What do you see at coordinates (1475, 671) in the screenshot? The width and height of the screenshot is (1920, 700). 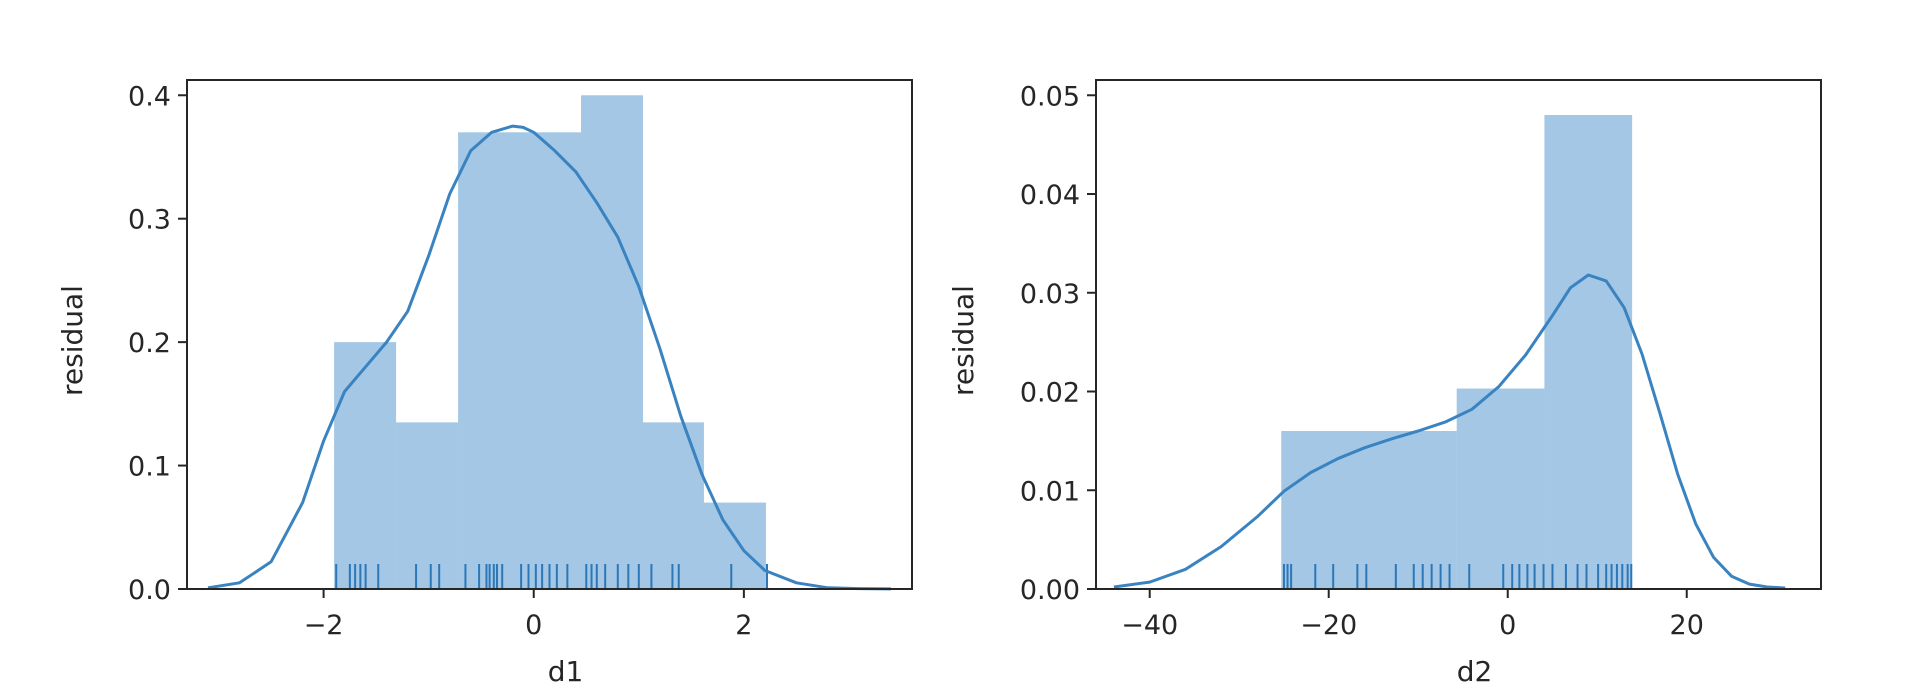 I see `x-axis-label: d2` at bounding box center [1475, 671].